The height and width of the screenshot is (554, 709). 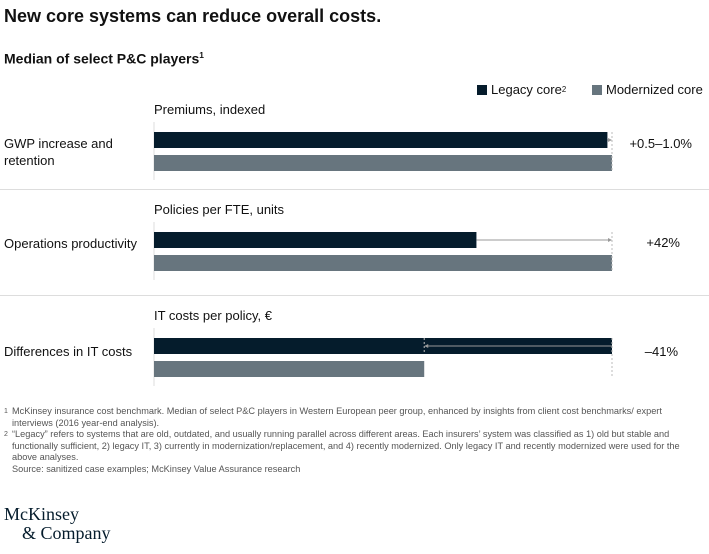 I want to click on group-label-3: Differences in IT costs, so click(x=68, y=351).